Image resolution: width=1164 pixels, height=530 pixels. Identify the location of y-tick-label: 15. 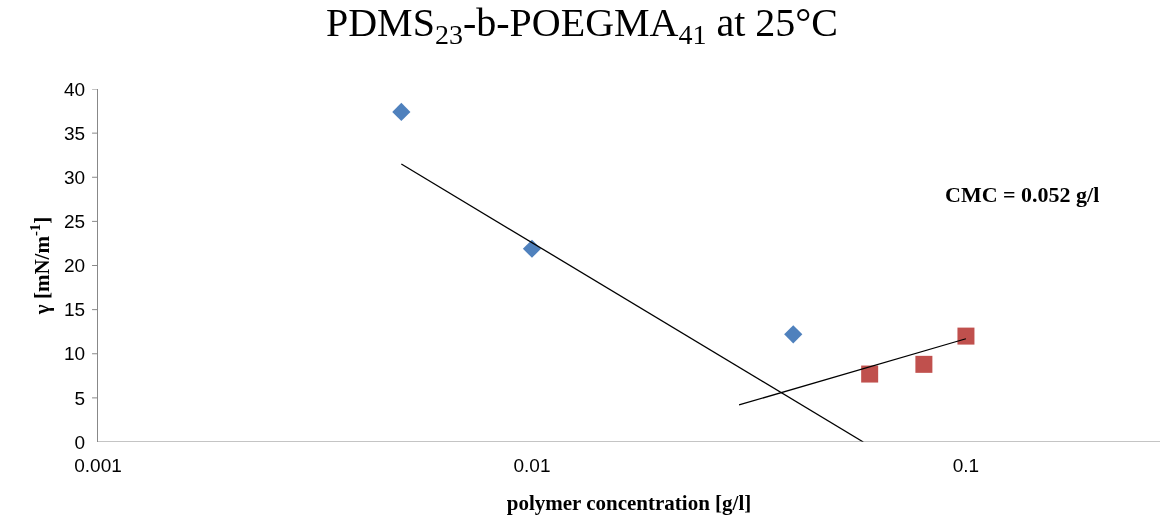
(75, 310).